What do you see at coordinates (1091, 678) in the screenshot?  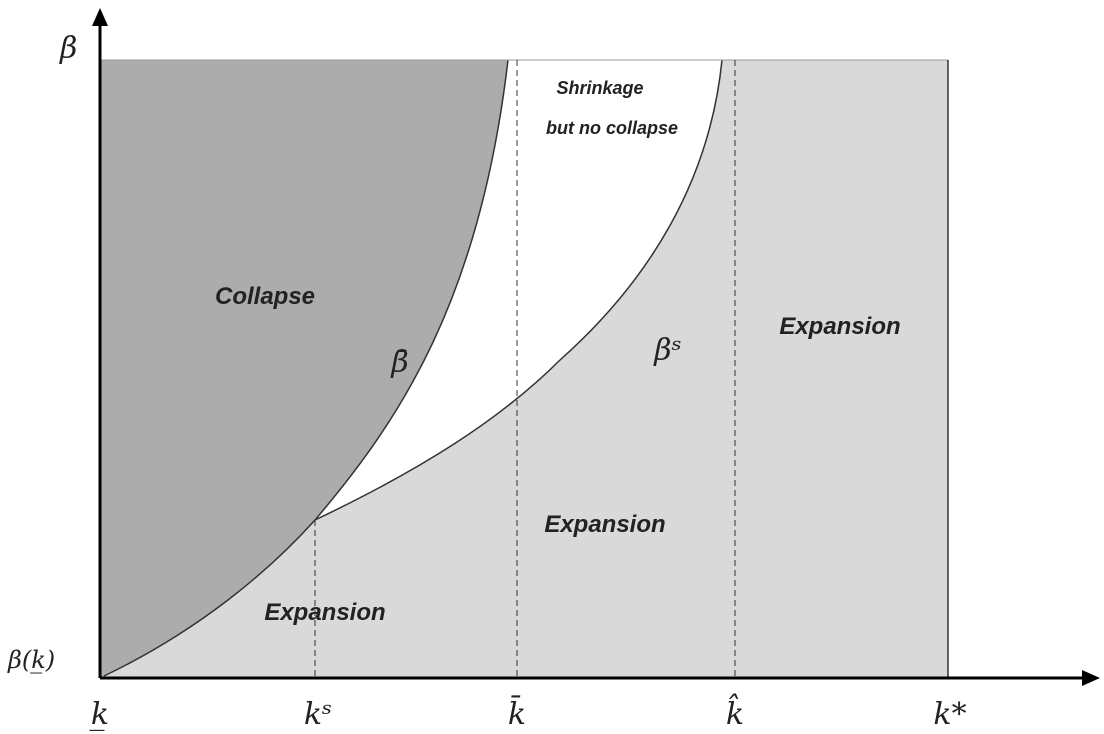 I see `x-arrow` at bounding box center [1091, 678].